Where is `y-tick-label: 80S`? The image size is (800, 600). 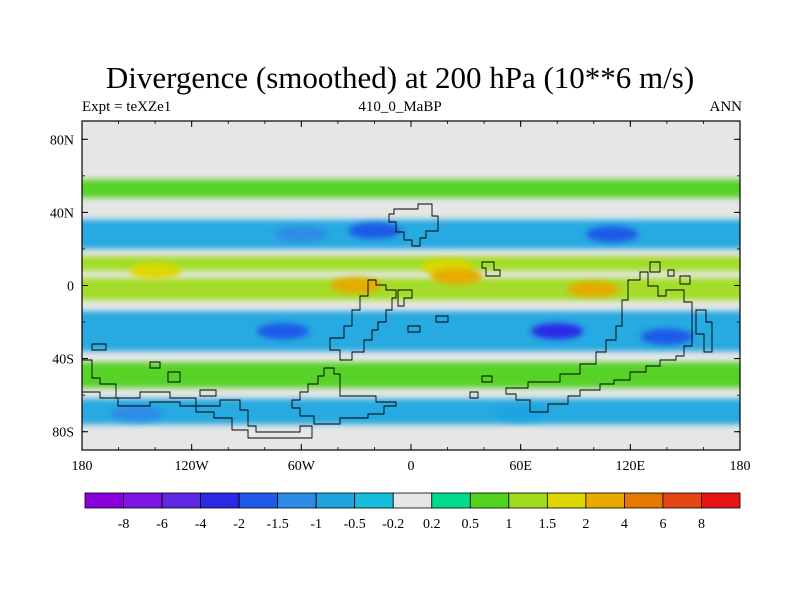 y-tick-label: 80S is located at coordinates (63, 433).